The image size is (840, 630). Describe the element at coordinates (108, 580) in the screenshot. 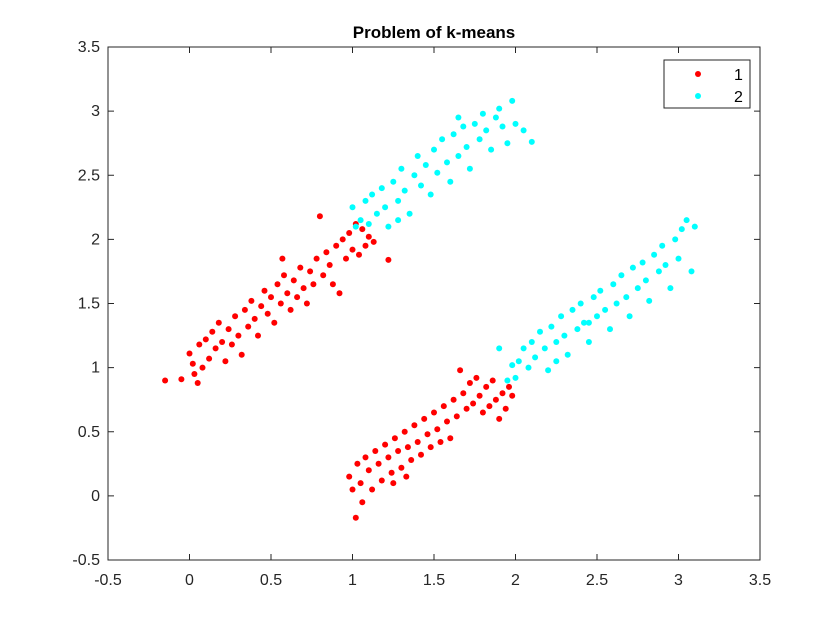

I see `x-tick-label: -0.5` at that location.